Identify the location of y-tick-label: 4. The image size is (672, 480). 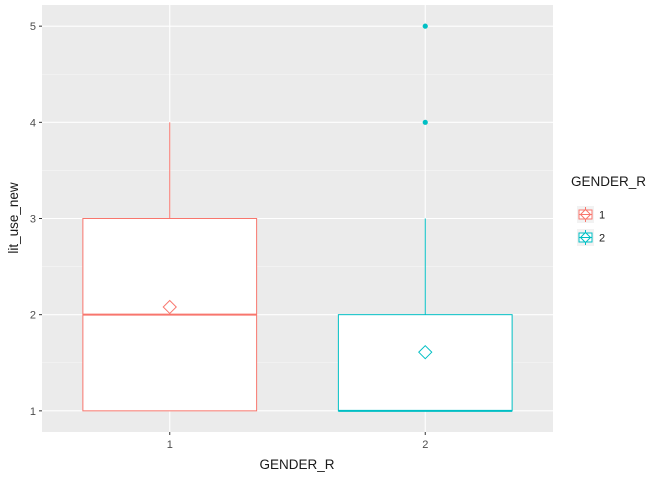
(33, 123).